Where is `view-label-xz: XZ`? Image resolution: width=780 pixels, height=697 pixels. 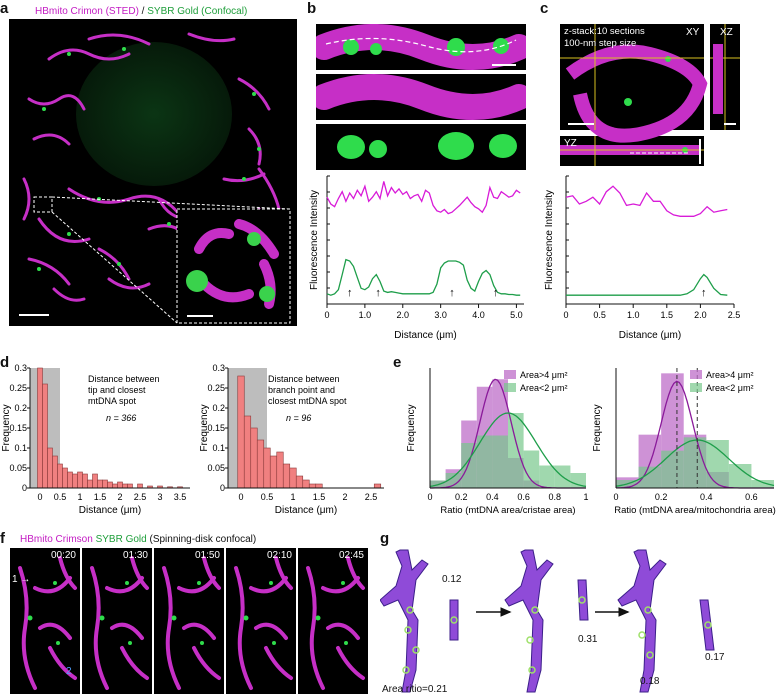
view-label-xz: XZ is located at coordinates (726, 32).